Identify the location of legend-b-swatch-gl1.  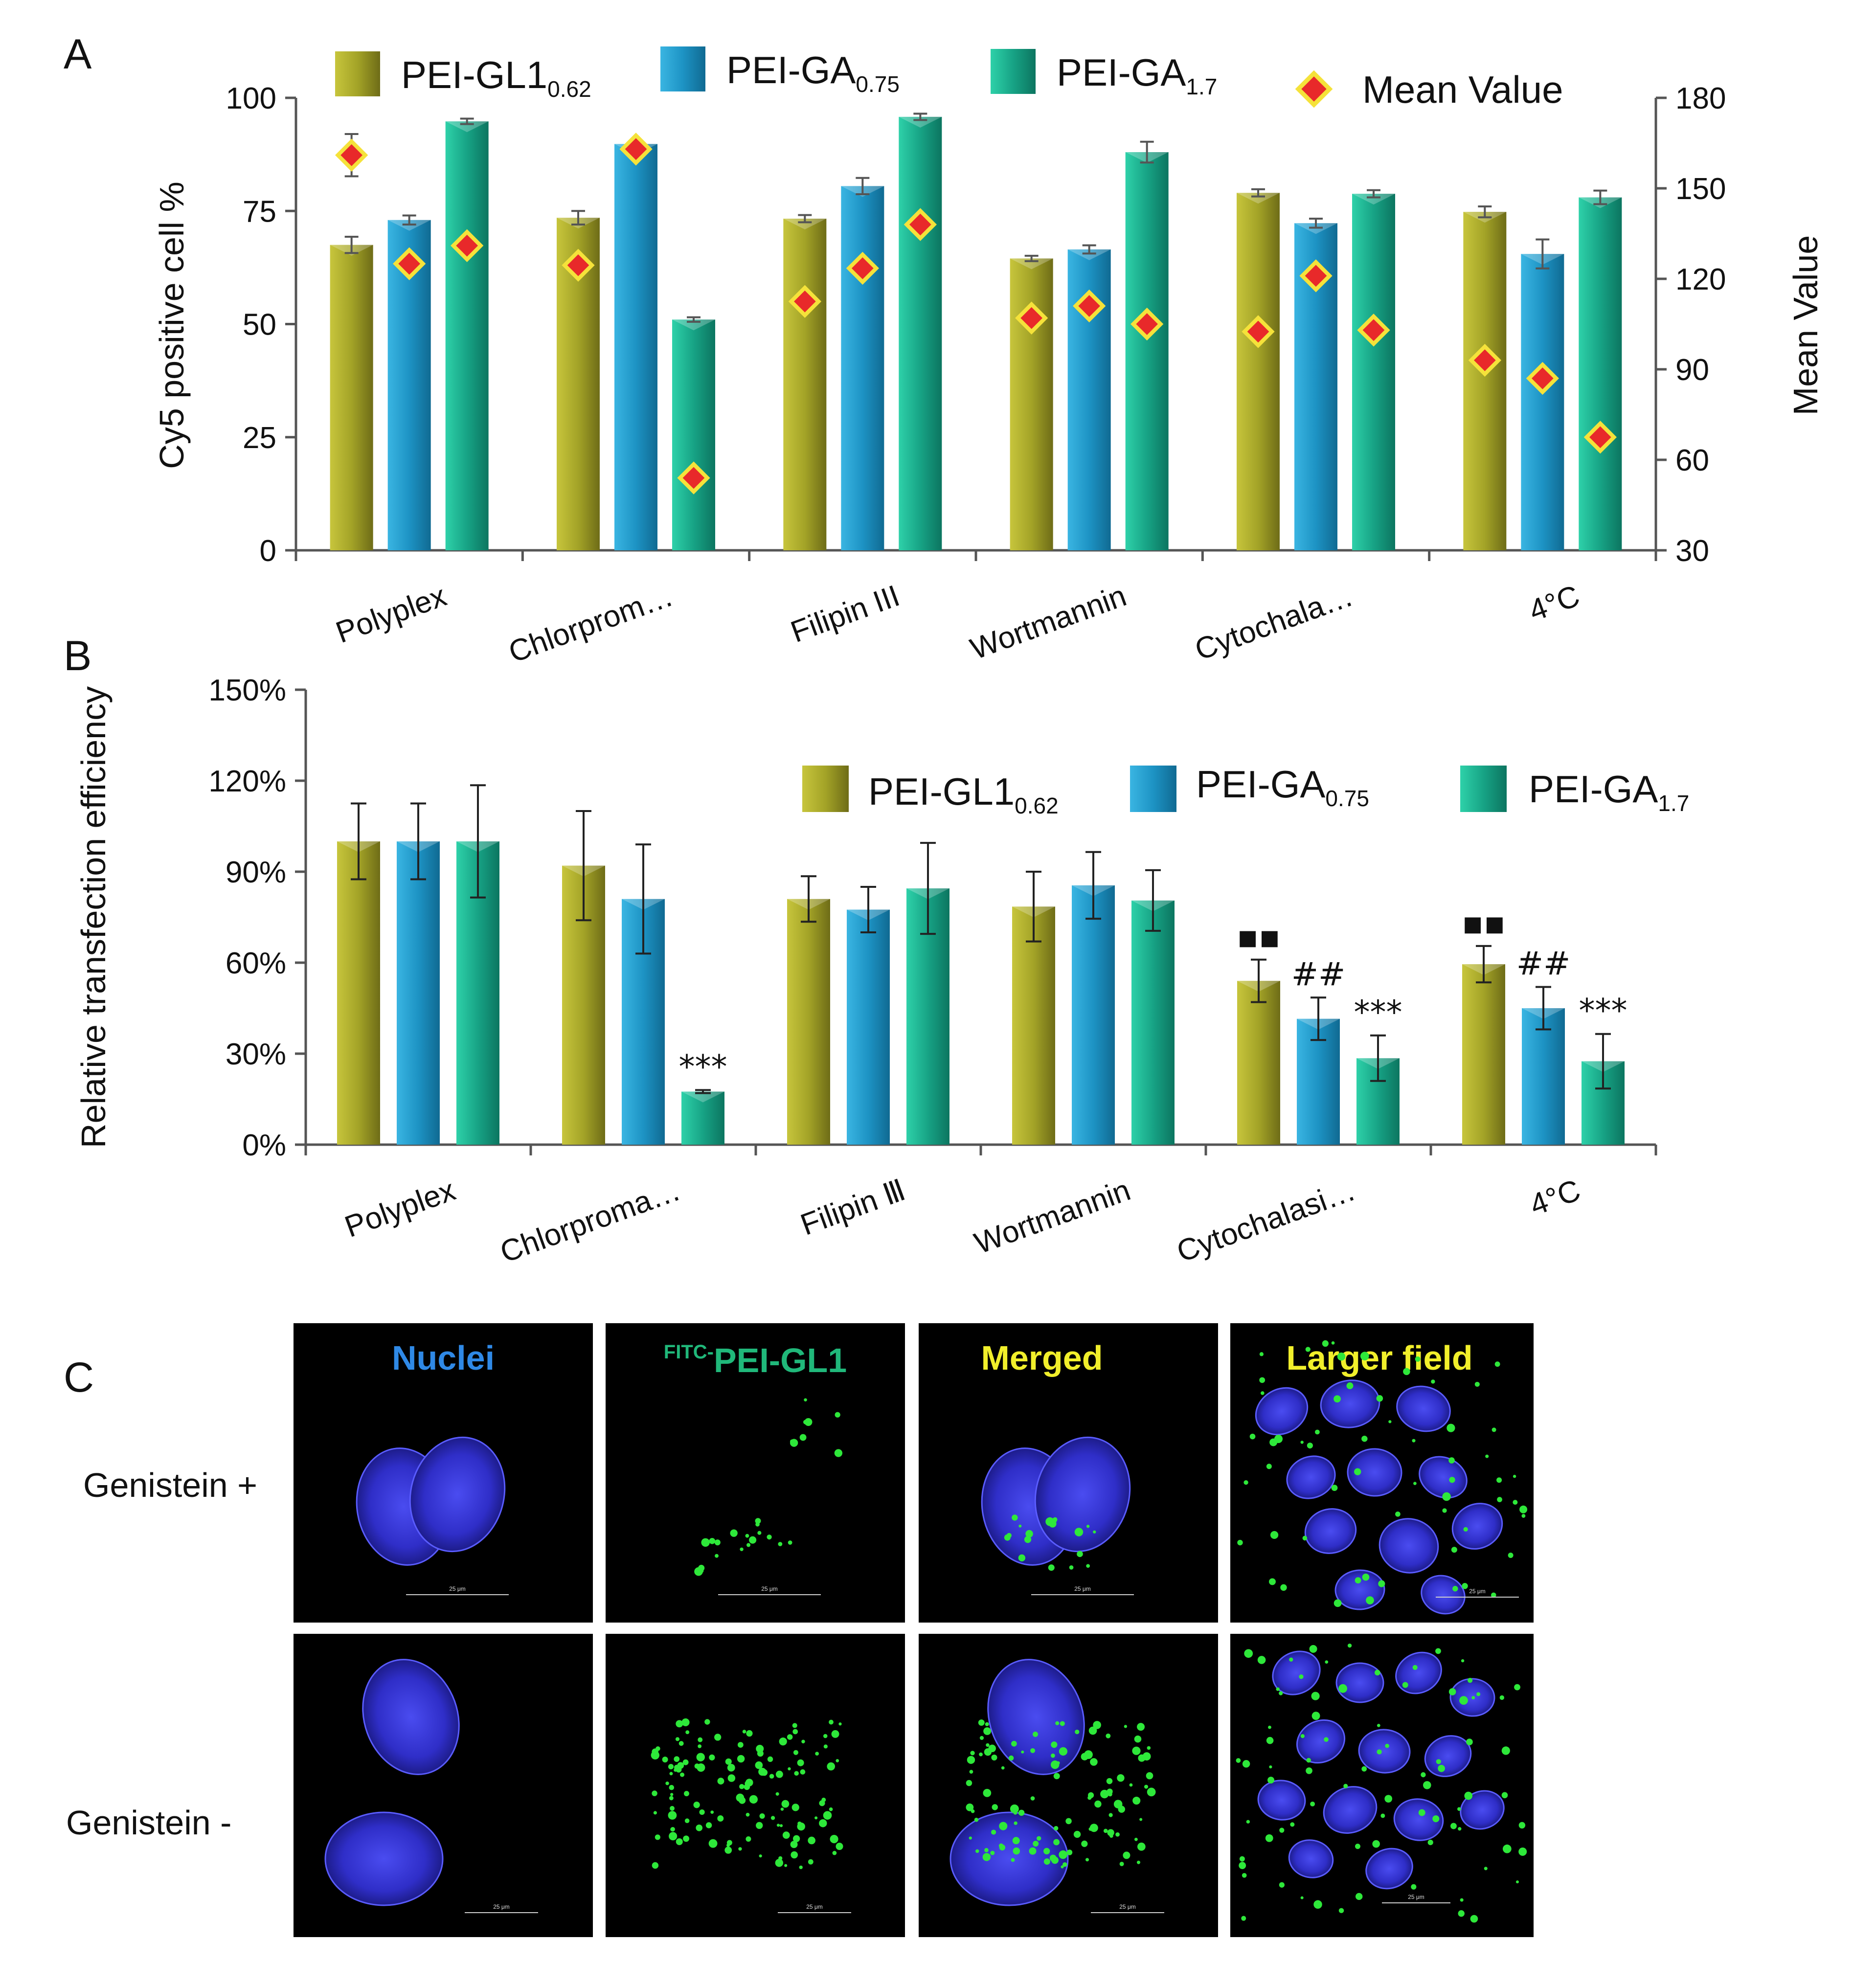
(825, 789).